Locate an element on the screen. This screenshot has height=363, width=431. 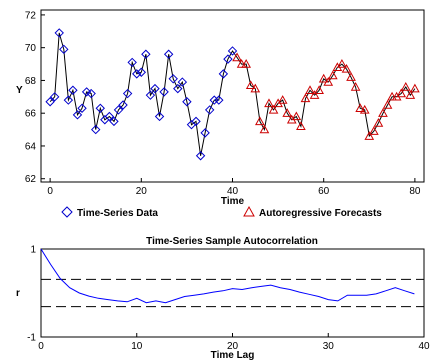
y-tick-label: 64 is located at coordinates (31, 146).